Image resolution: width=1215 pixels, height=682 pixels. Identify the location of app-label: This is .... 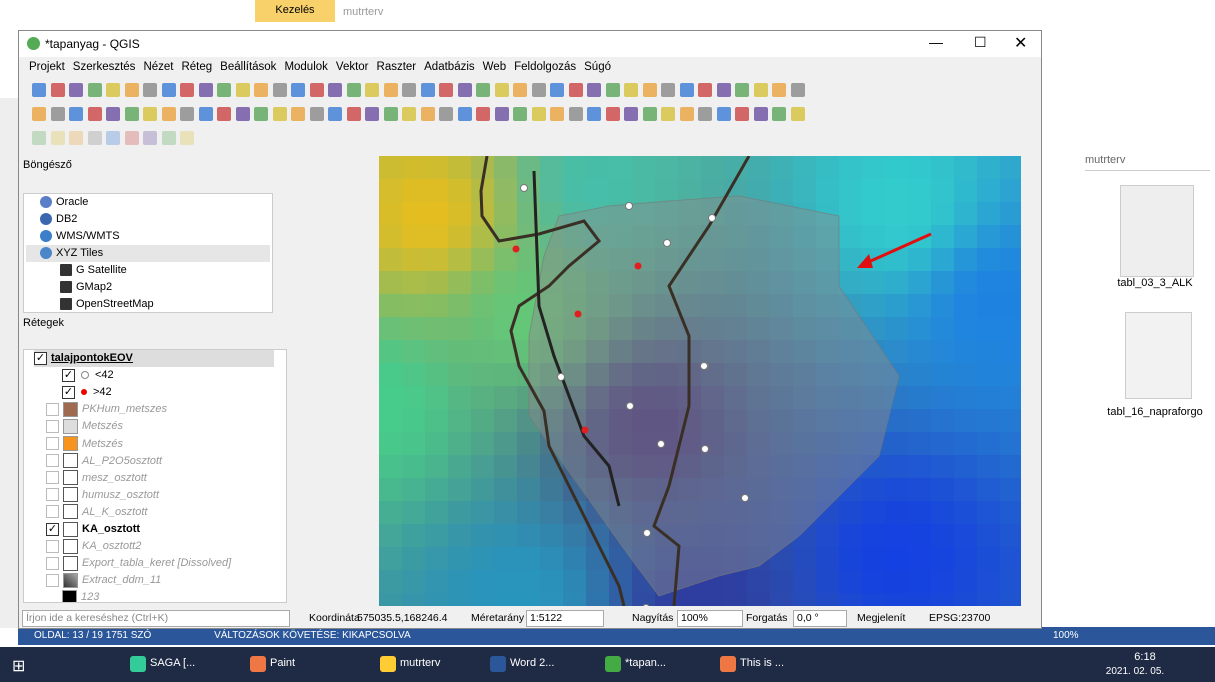
(762, 663).